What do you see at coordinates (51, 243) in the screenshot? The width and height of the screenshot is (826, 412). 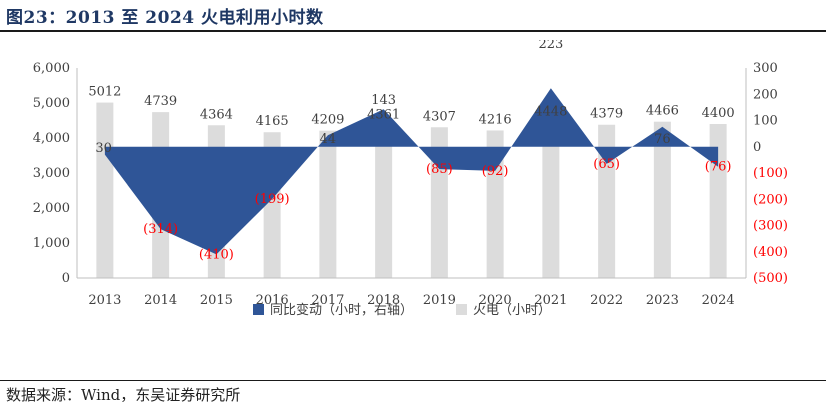 I see `y-left-tick: 1,000` at bounding box center [51, 243].